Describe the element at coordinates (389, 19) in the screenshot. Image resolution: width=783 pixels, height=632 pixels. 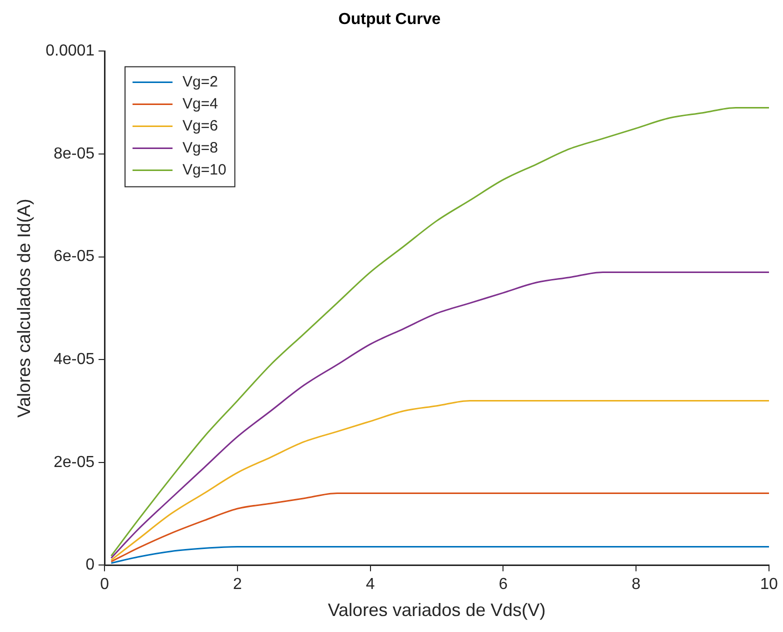
I see `chart-title: Output Curve` at that location.